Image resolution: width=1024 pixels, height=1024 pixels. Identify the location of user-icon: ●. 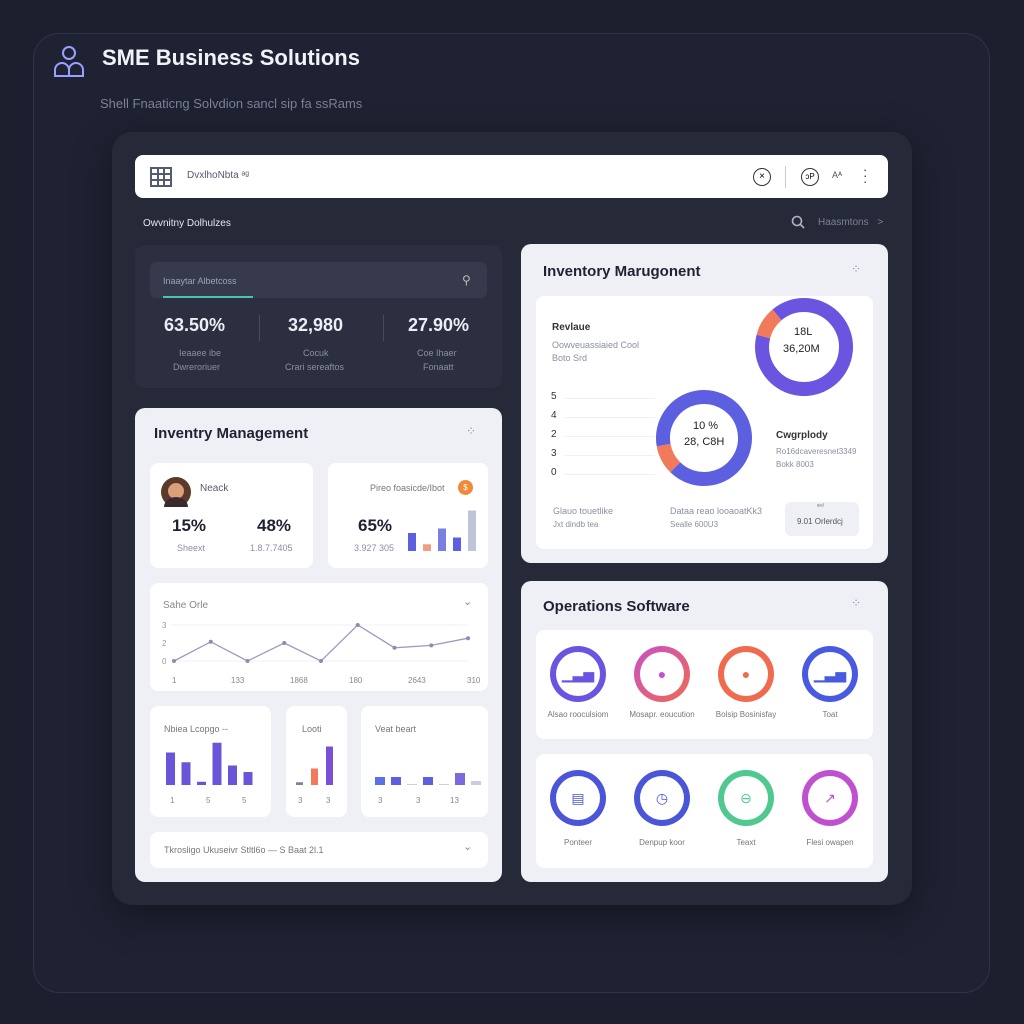
(746, 674).